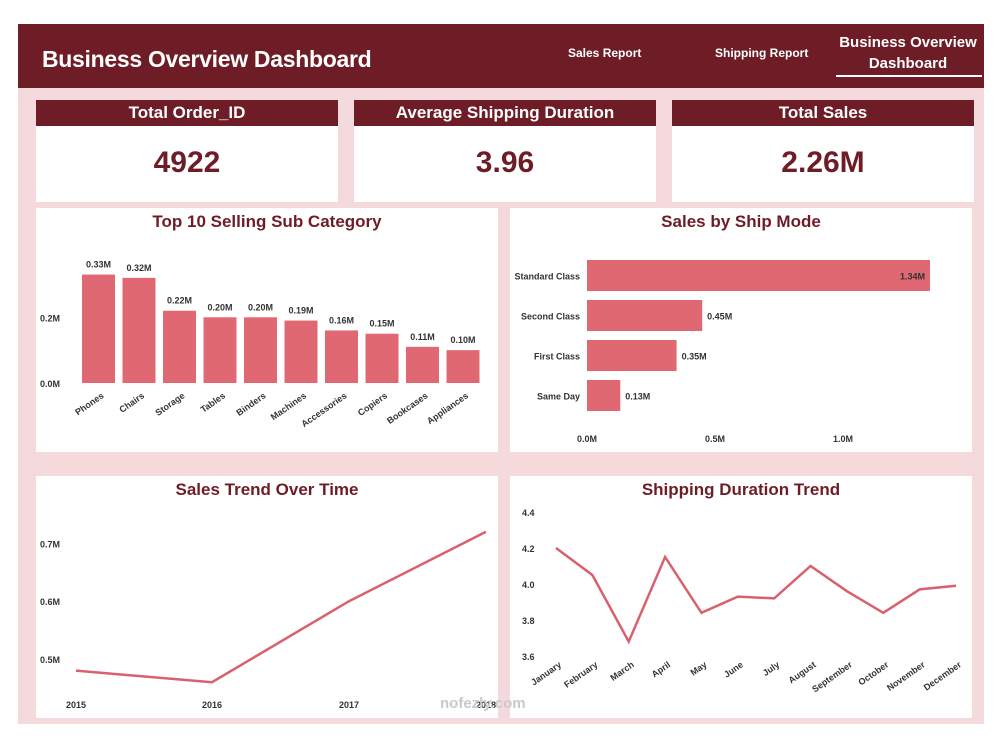  I want to click on x-tick-label: 2016, so click(212, 705).